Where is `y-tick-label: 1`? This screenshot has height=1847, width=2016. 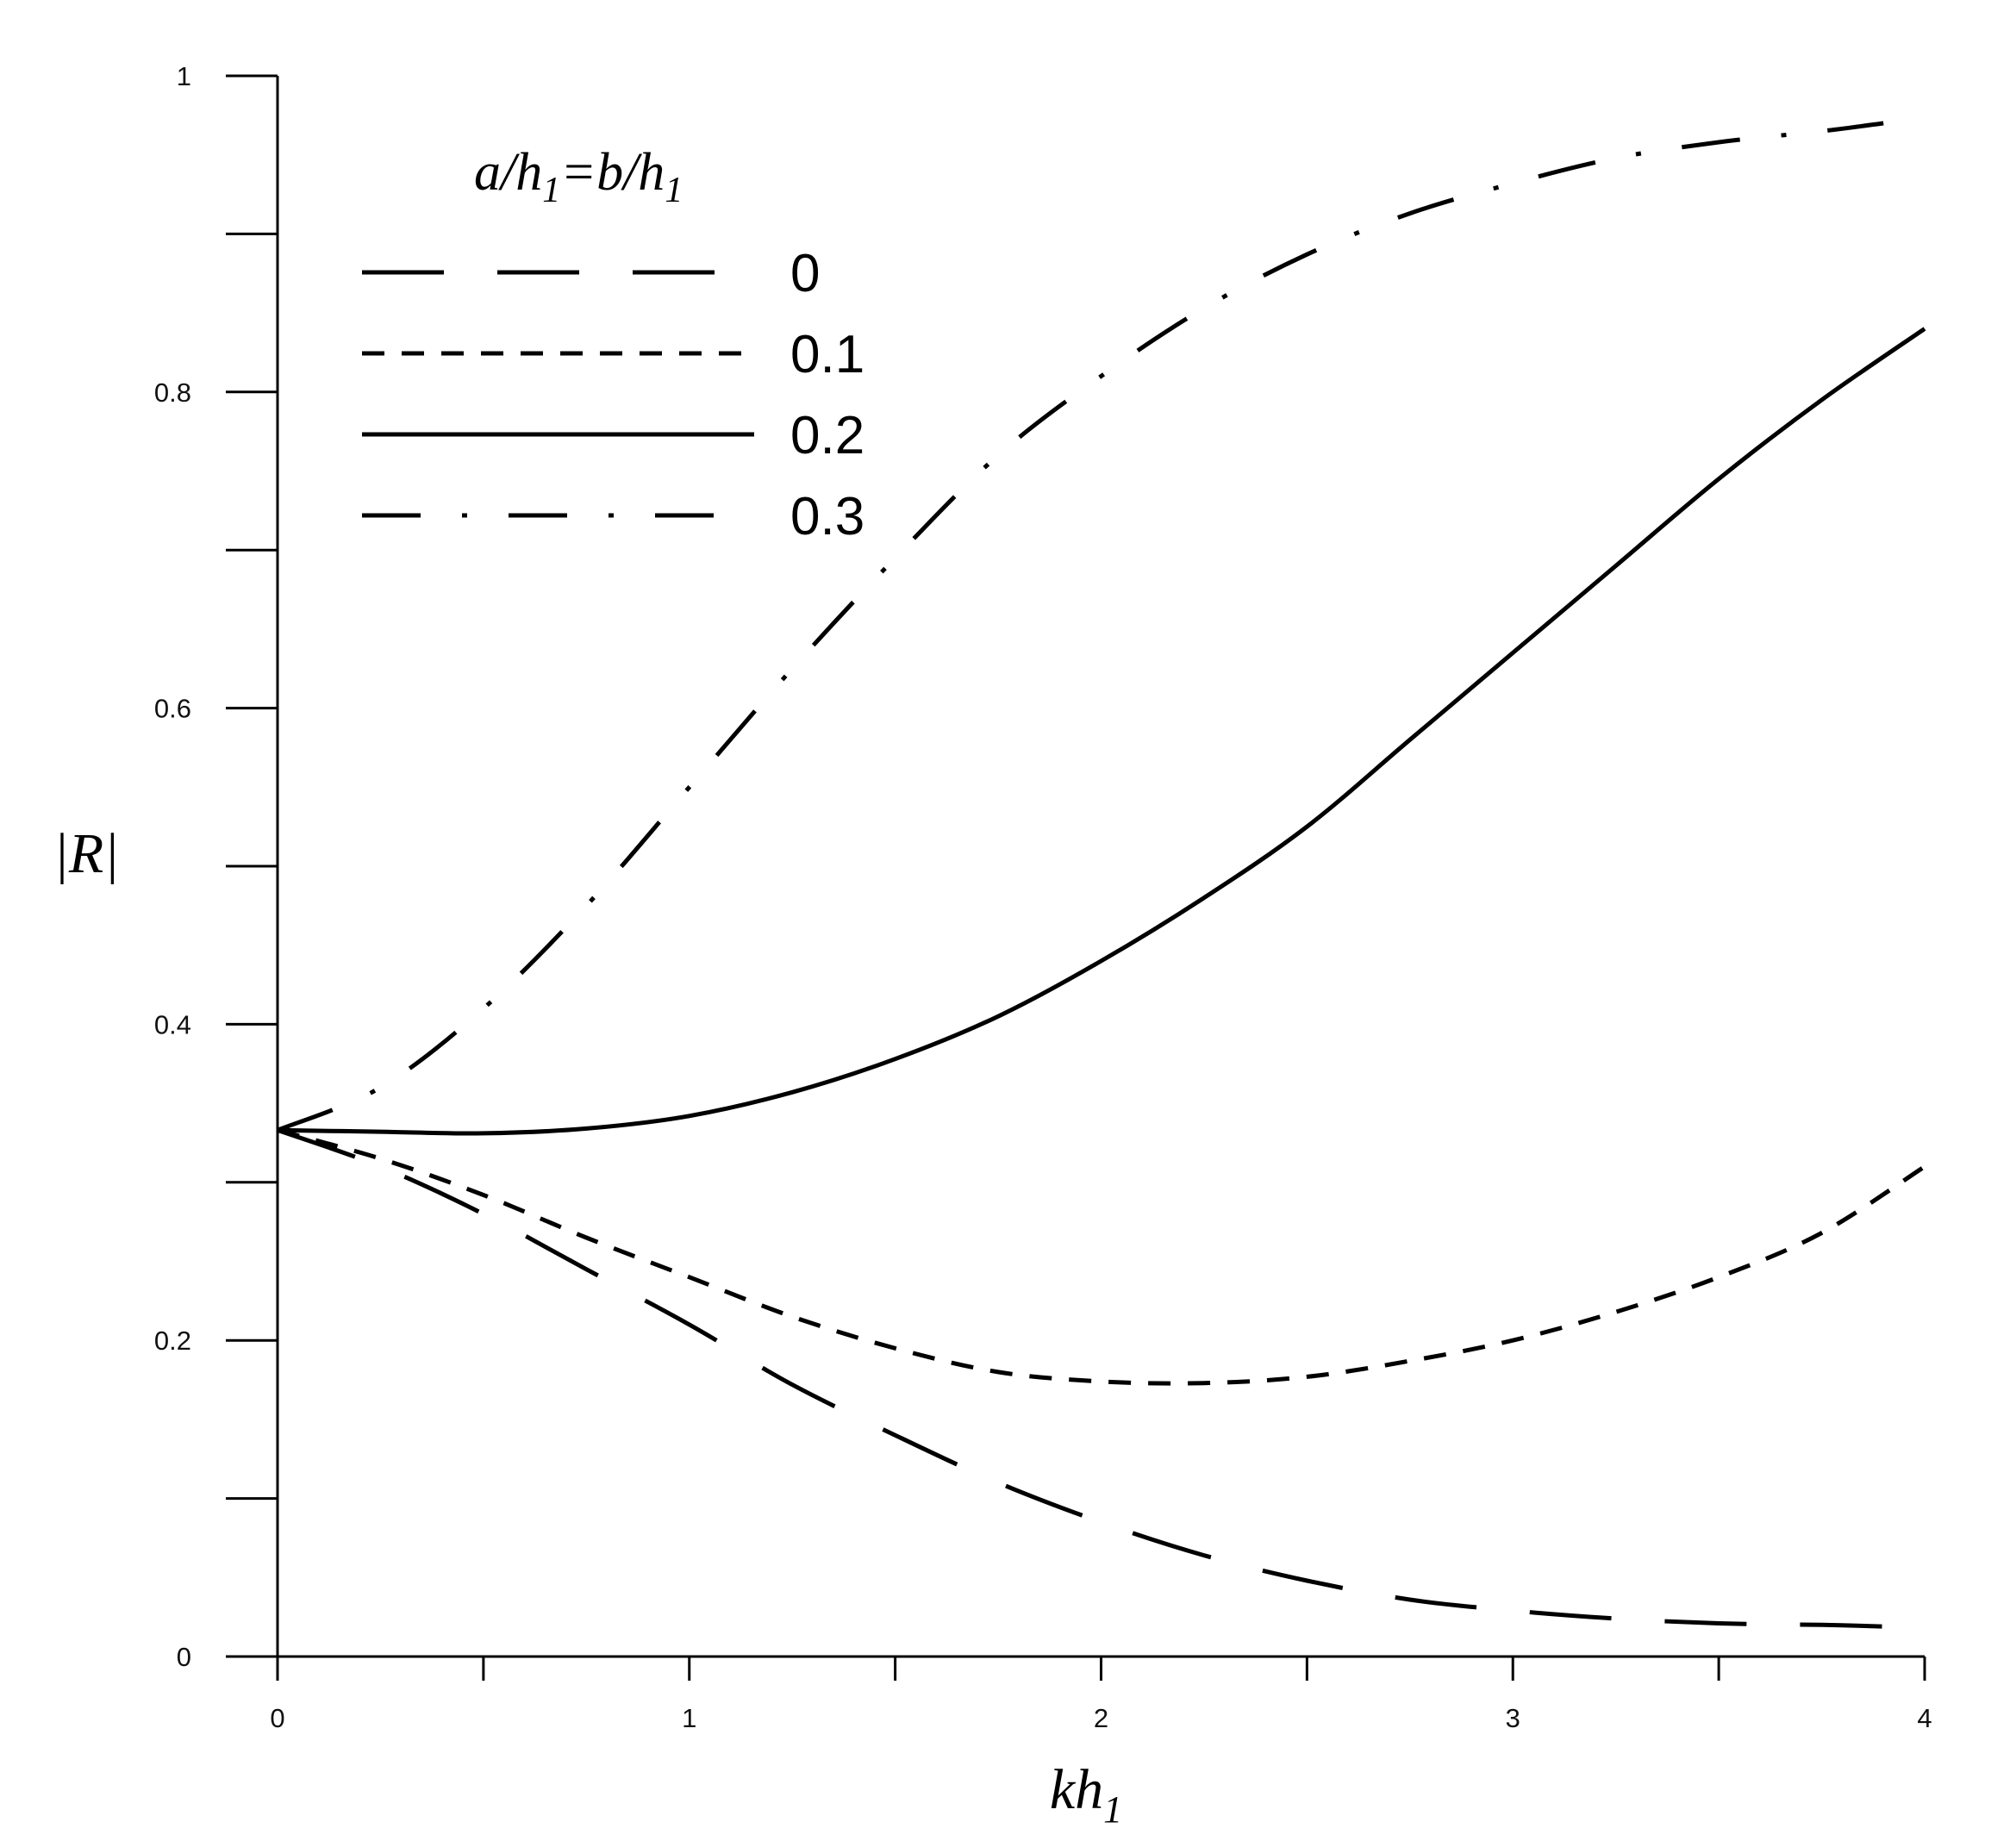
y-tick-label: 1 is located at coordinates (184, 76).